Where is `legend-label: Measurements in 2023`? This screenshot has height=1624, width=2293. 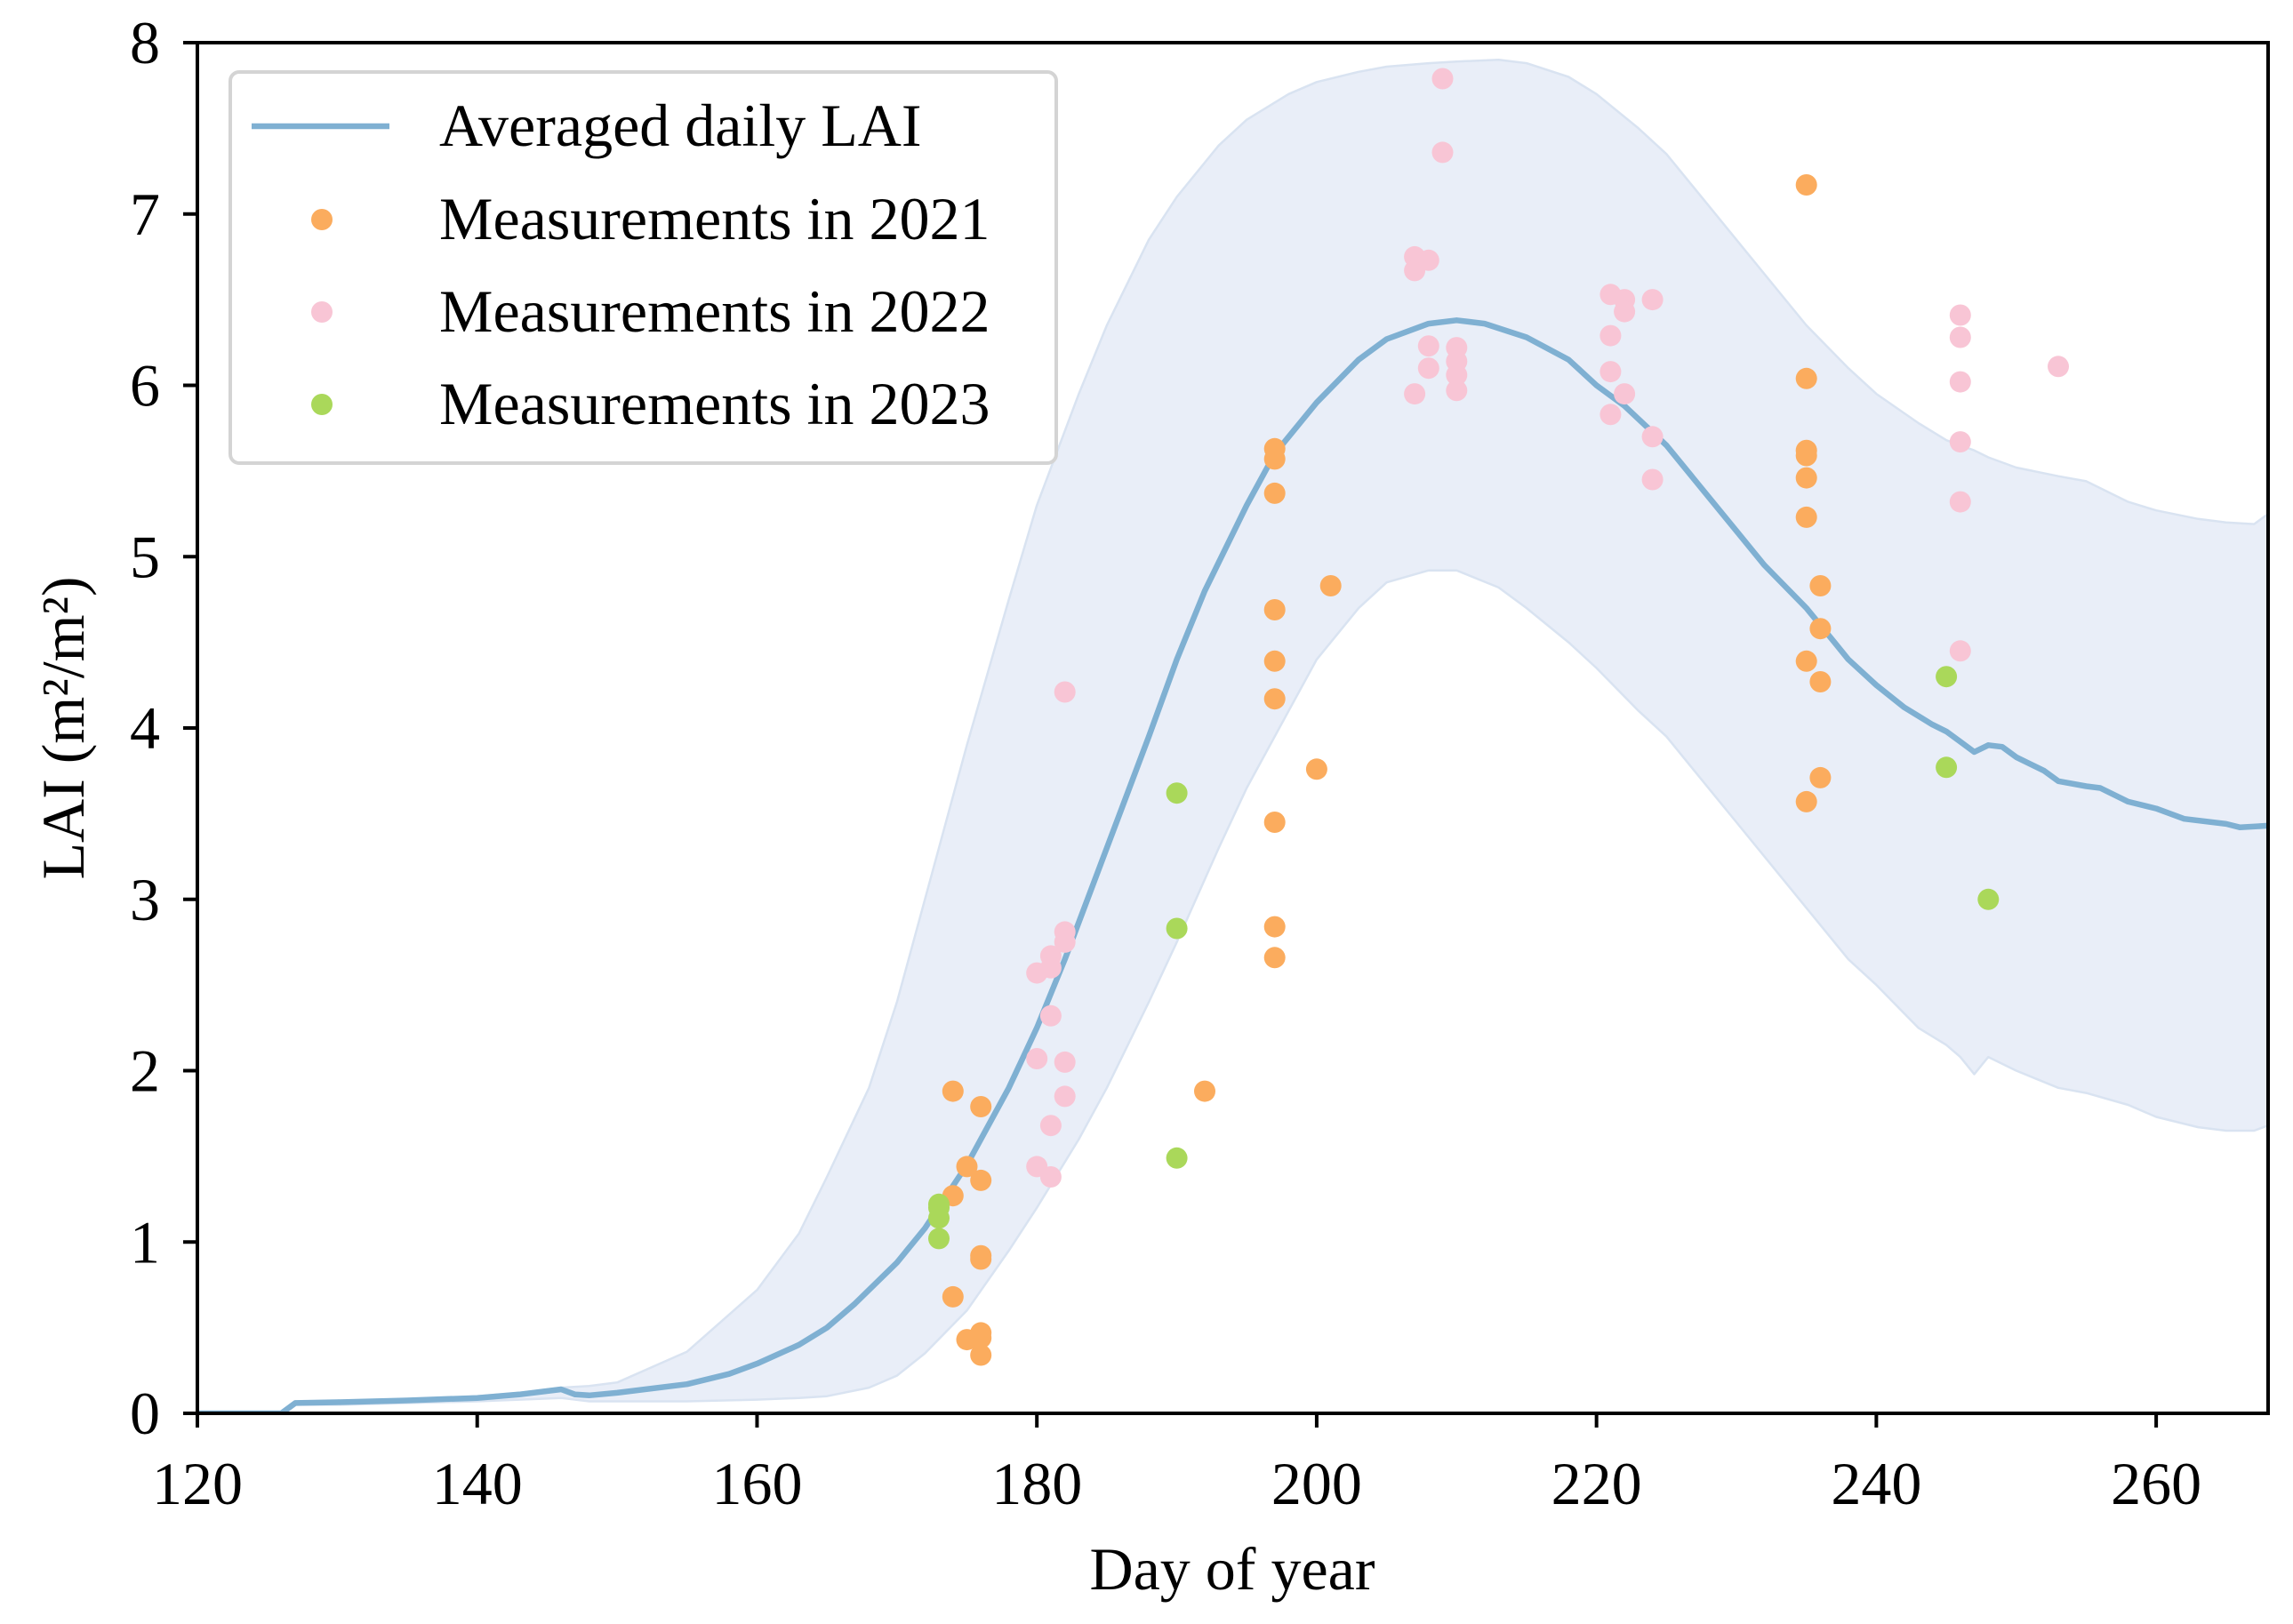
legend-label: Measurements in 2023 is located at coordinates (714, 403).